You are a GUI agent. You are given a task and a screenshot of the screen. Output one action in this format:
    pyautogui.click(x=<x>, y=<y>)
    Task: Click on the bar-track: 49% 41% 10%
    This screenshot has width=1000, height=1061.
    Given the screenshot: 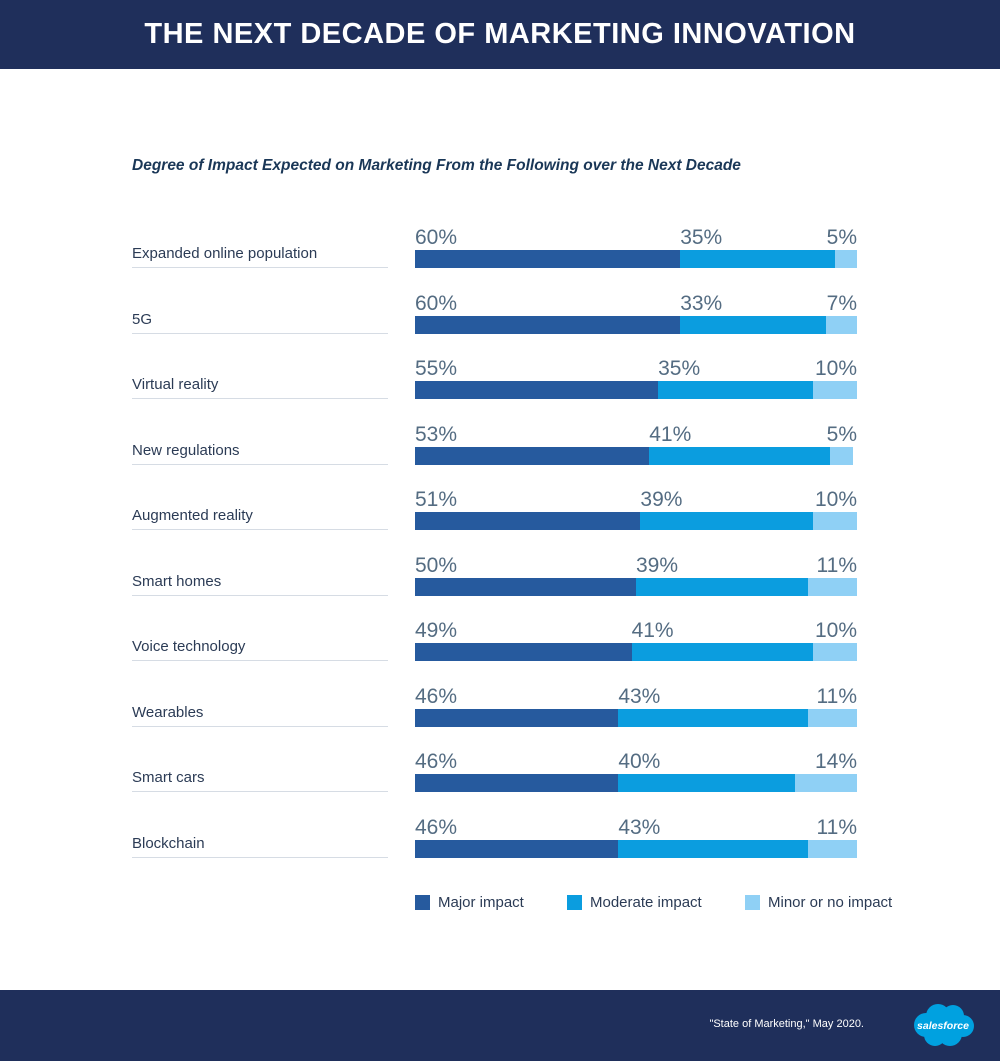 What is the action you would take?
    pyautogui.click(x=636, y=631)
    